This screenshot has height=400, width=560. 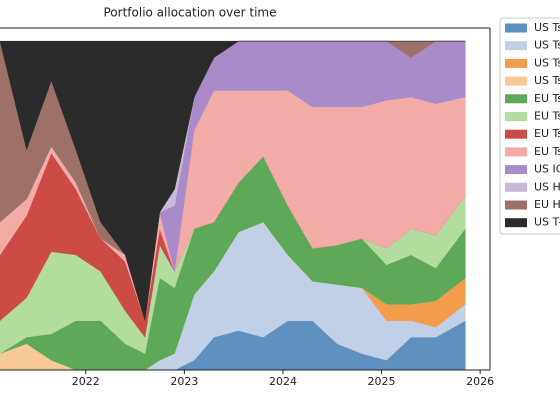 I want to click on legend-label: US H, so click(x=547, y=186).